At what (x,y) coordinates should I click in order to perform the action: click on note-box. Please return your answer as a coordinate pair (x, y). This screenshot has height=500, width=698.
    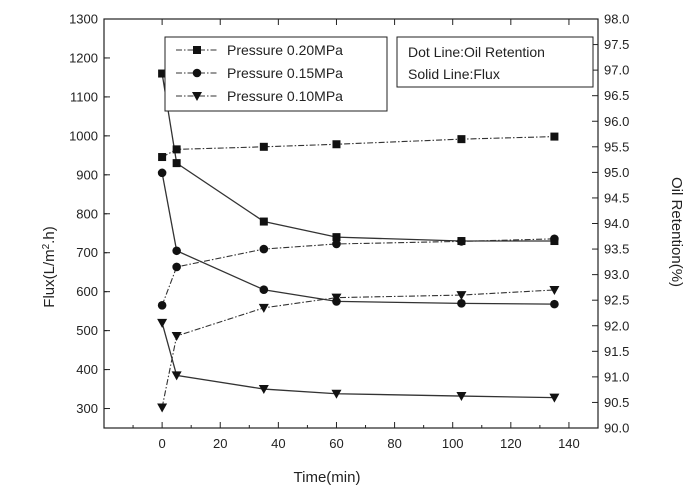
    Looking at the image, I should click on (495, 62).